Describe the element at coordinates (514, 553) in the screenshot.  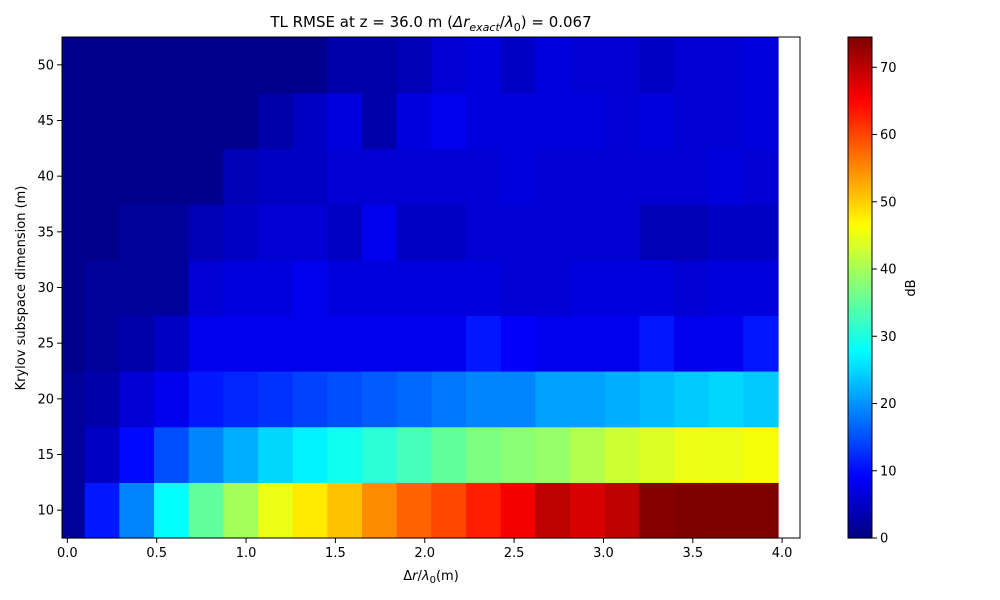
I see `x-tick-label: 2.5` at that location.